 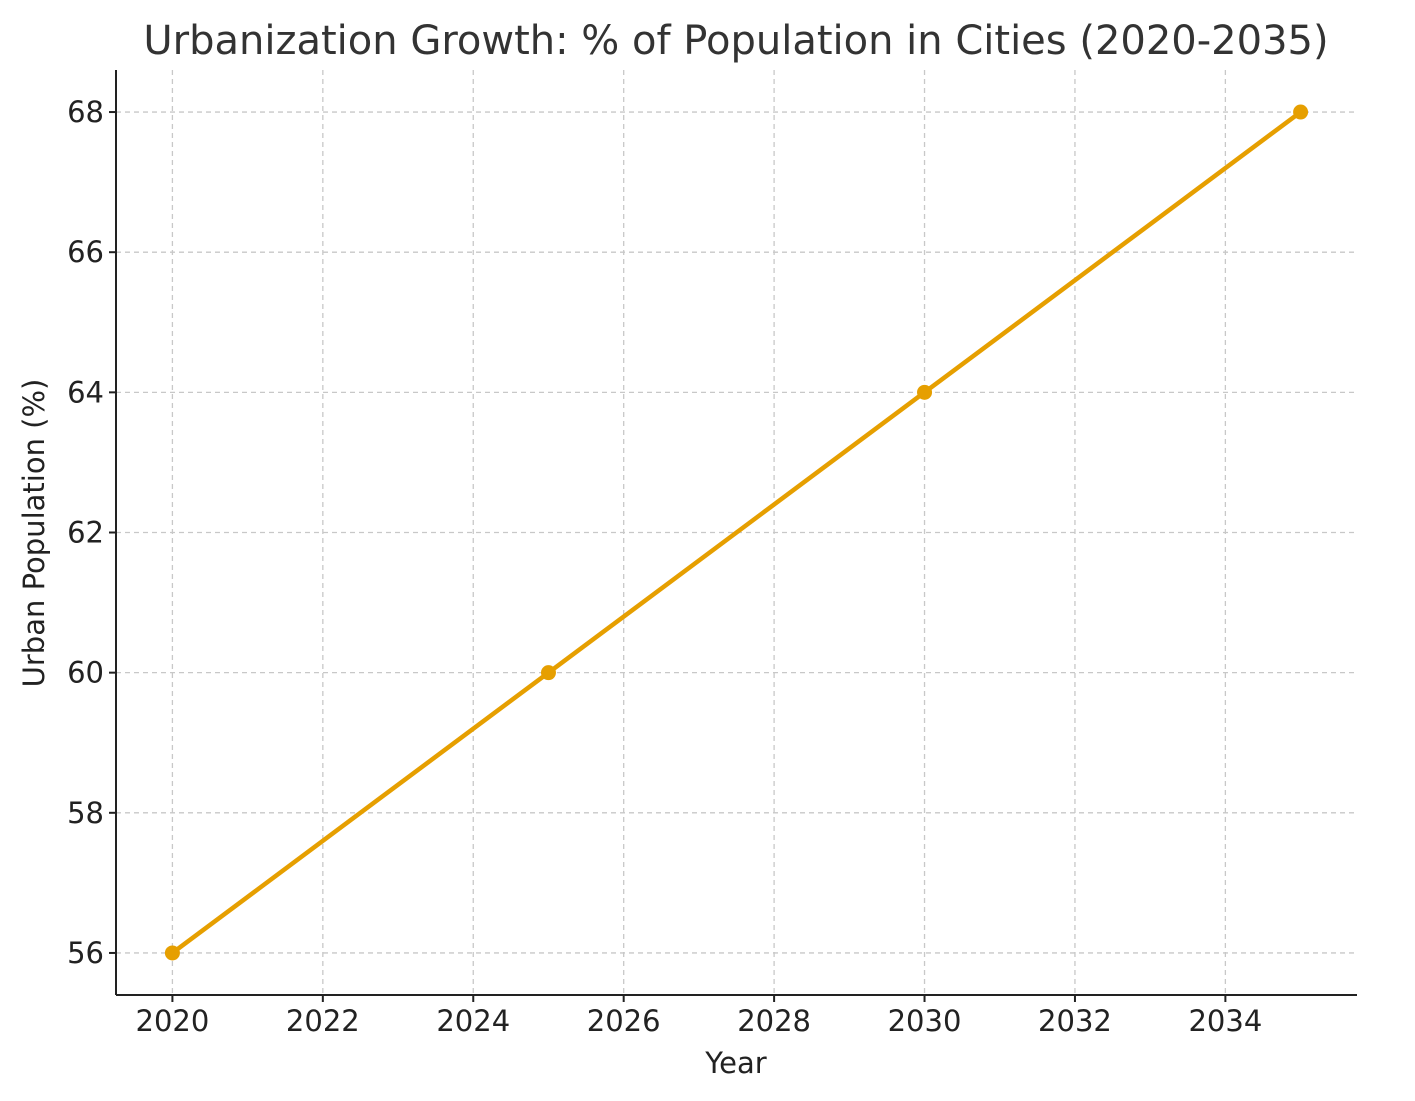 I want to click on y-tick-label: 56, so click(x=85, y=953).